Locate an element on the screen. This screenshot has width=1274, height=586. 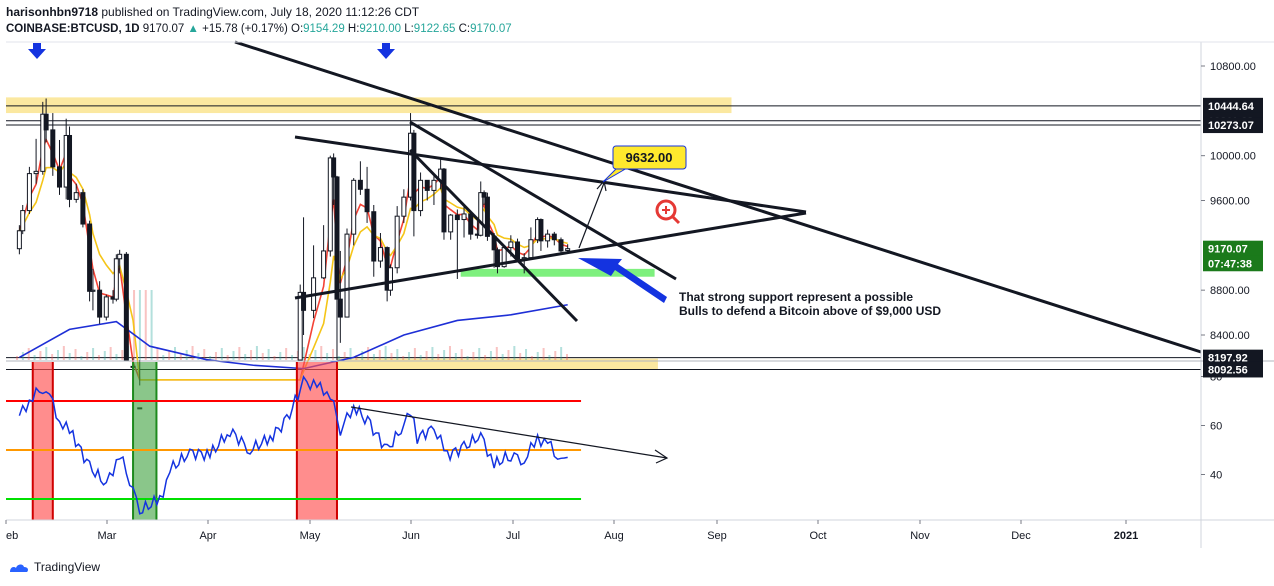
price-tick-label: 8400.00 is located at coordinates (1230, 336).